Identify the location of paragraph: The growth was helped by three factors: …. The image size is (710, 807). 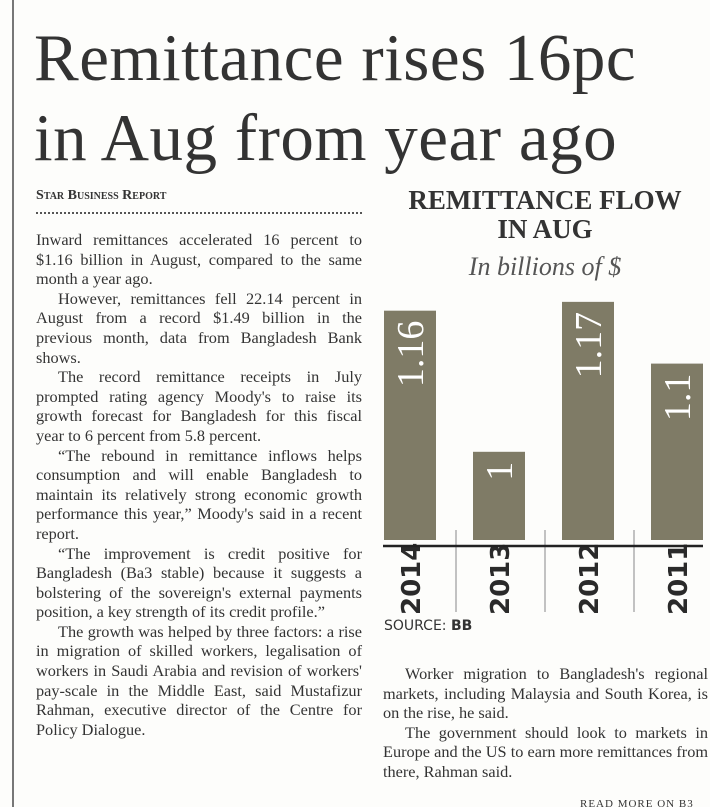
(199, 680).